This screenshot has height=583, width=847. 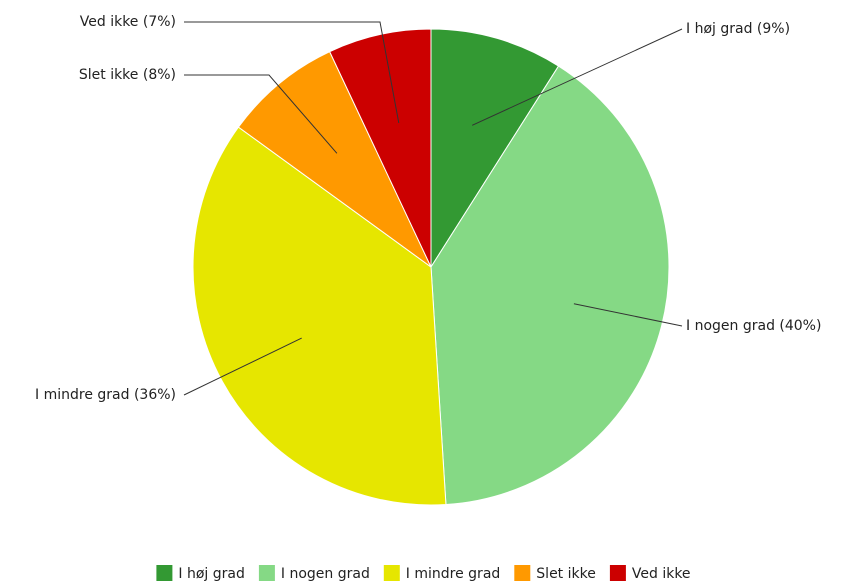 What do you see at coordinates (392, 573) in the screenshot?
I see `legend-swatch-i-mindre-grad` at bounding box center [392, 573].